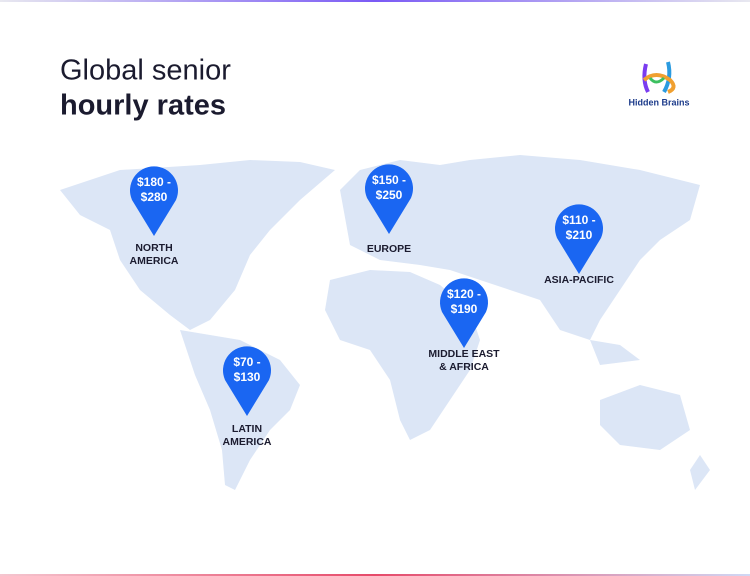 This screenshot has height=576, width=750. What do you see at coordinates (145, 71) in the screenshot?
I see `title-line: Global senior` at bounding box center [145, 71].